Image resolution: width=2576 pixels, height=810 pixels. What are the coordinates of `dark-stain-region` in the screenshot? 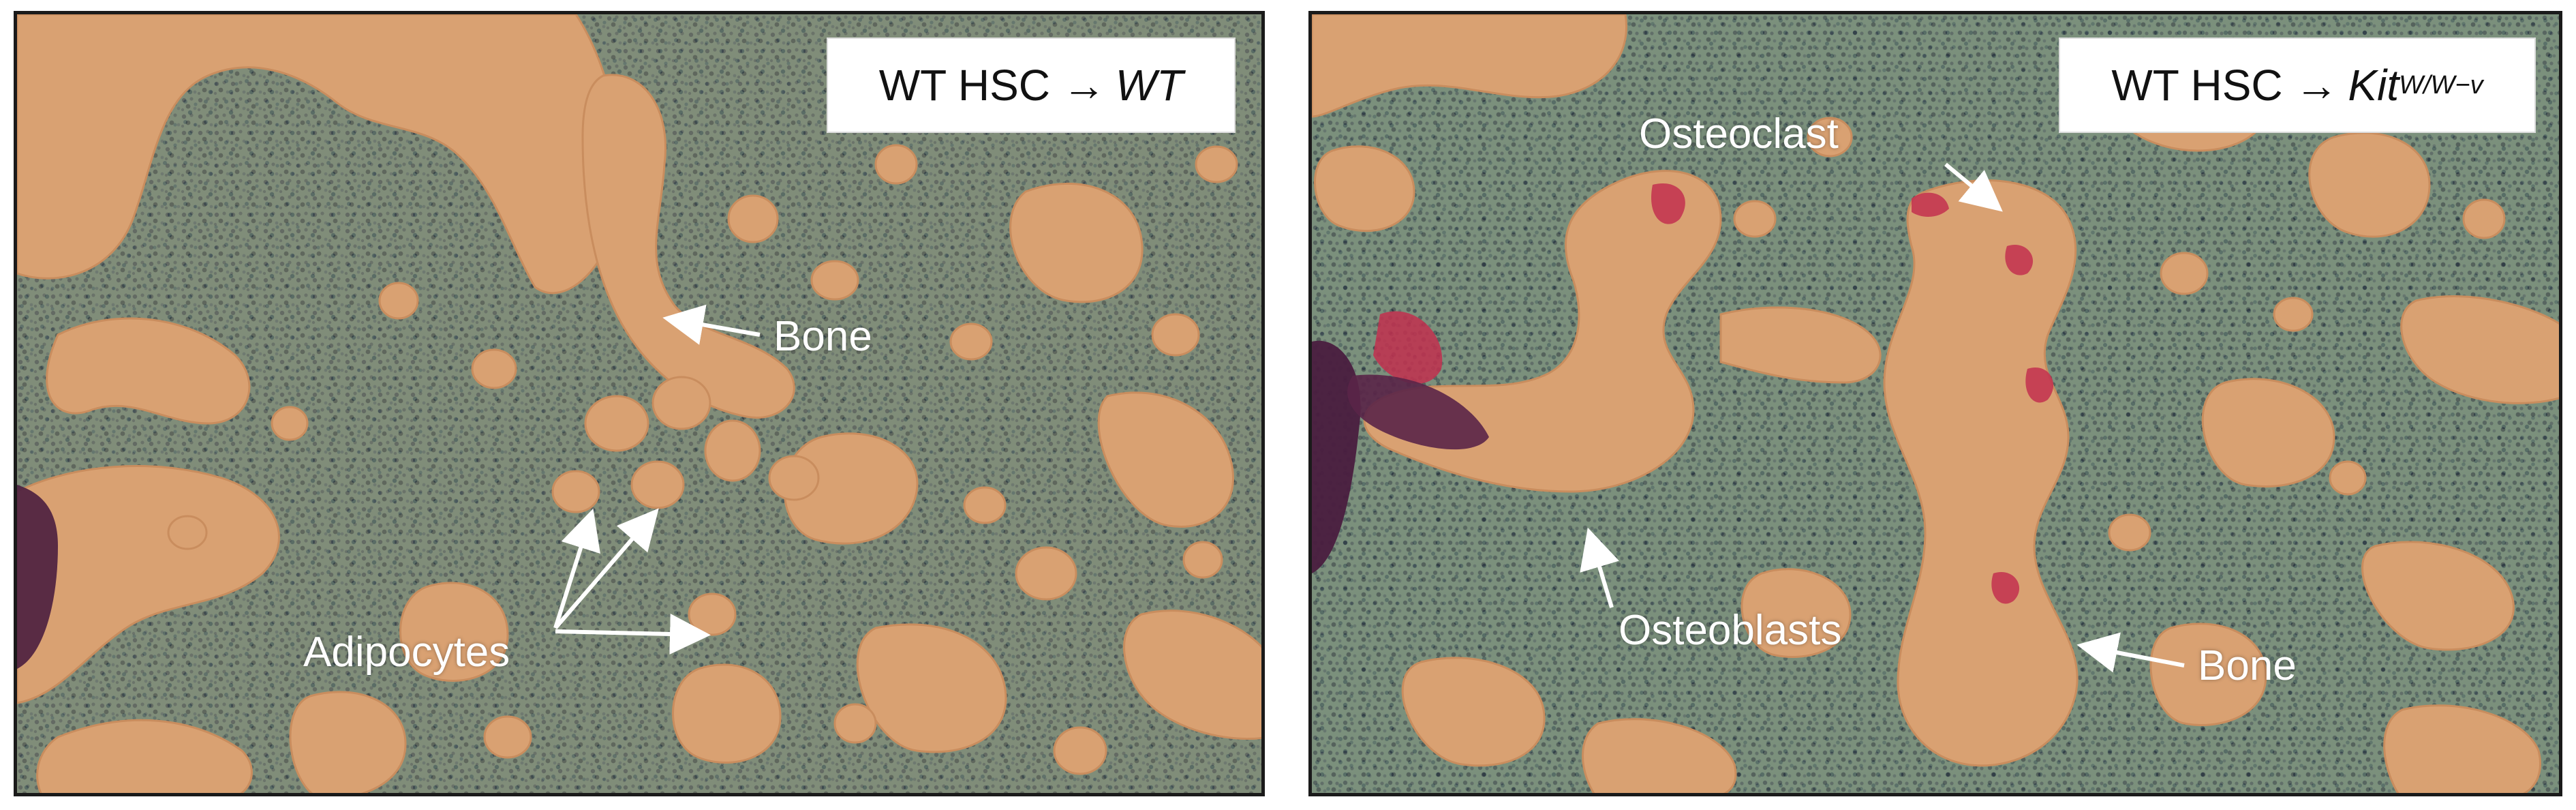 It's located at (37, 577).